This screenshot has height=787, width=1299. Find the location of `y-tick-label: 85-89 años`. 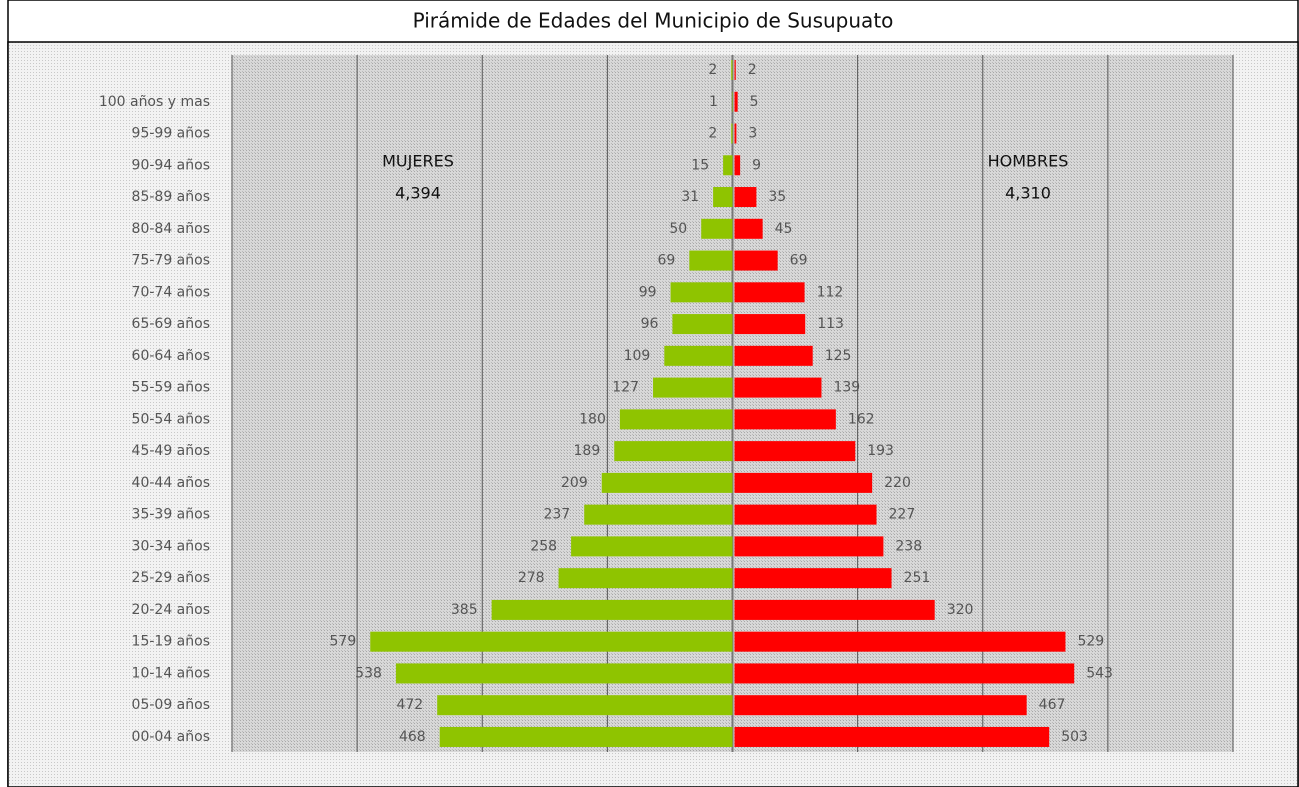

y-tick-label: 85-89 años is located at coordinates (171, 197).